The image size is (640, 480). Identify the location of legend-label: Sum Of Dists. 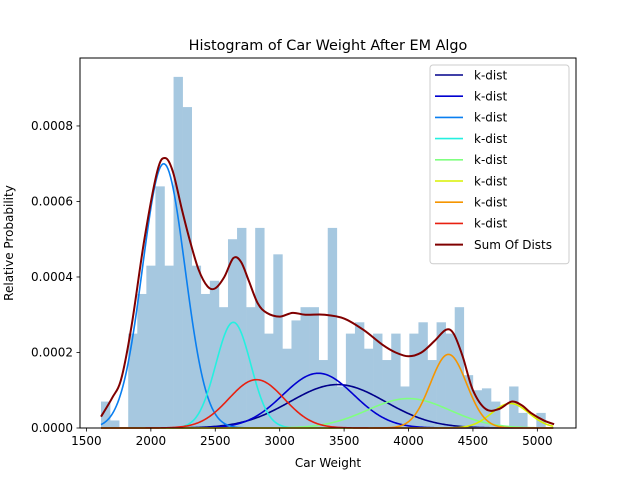
(513, 245).